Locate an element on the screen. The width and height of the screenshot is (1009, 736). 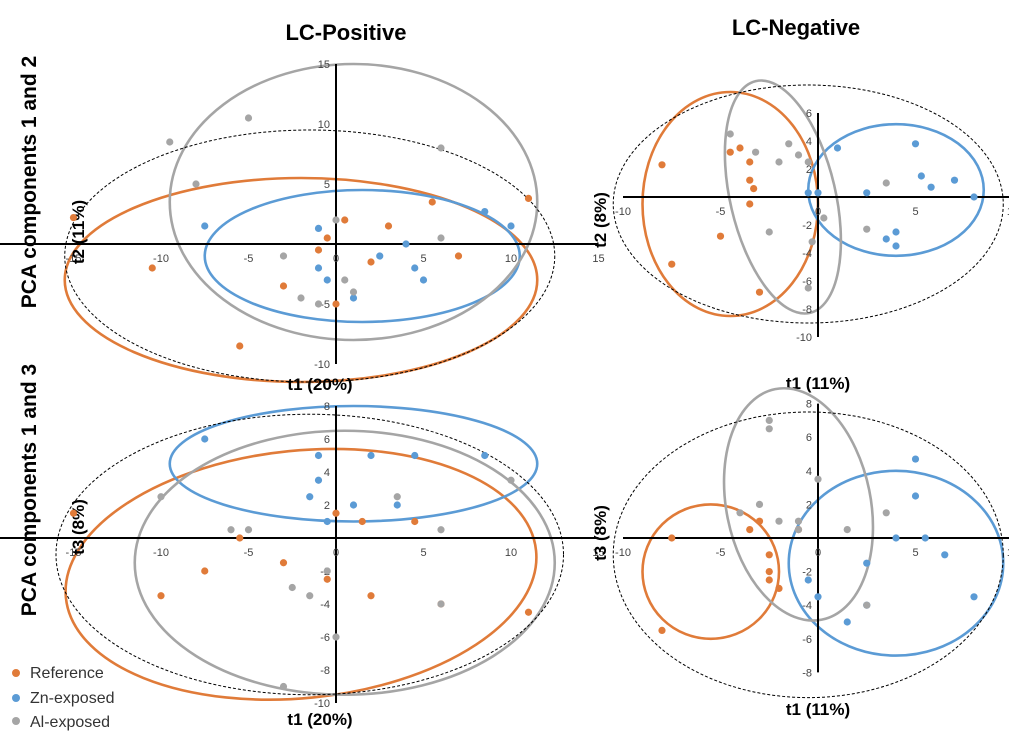
legend-marker-zn-exposed is located at coordinates (16, 698).